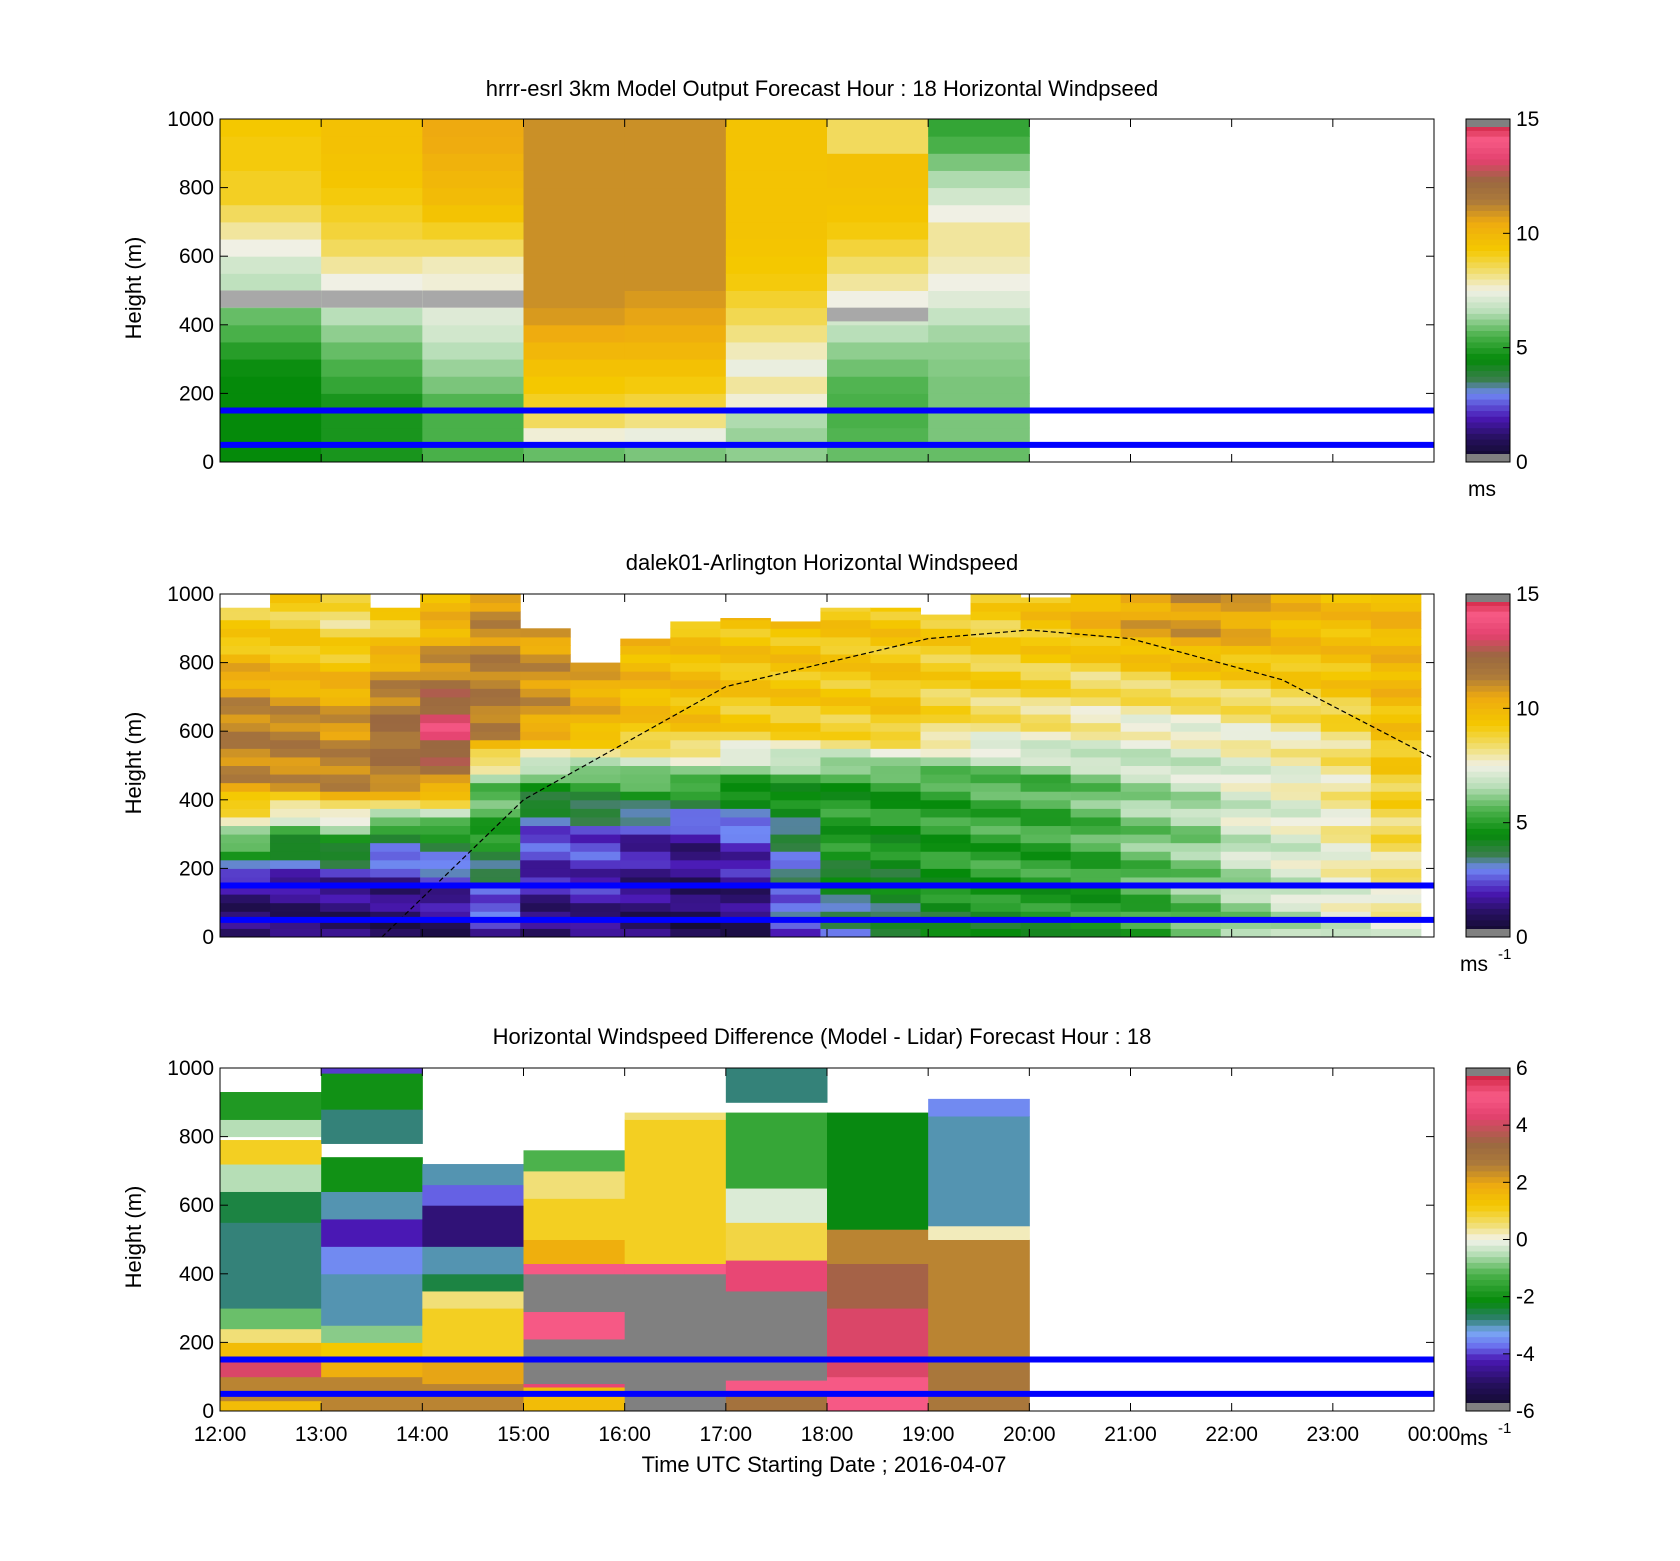 The image size is (1680, 1561). I want to click on x-tick-label: 18:00, so click(827, 1434).